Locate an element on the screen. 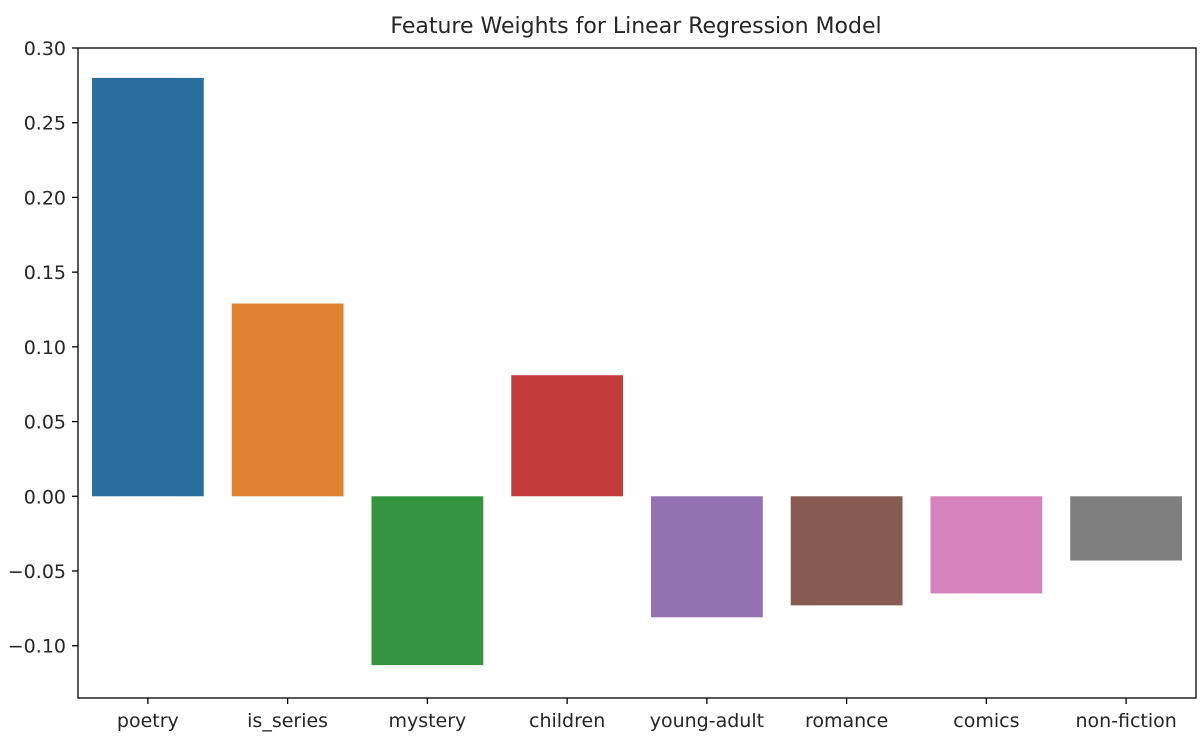  y-tick-label: 0.30 is located at coordinates (45, 49).